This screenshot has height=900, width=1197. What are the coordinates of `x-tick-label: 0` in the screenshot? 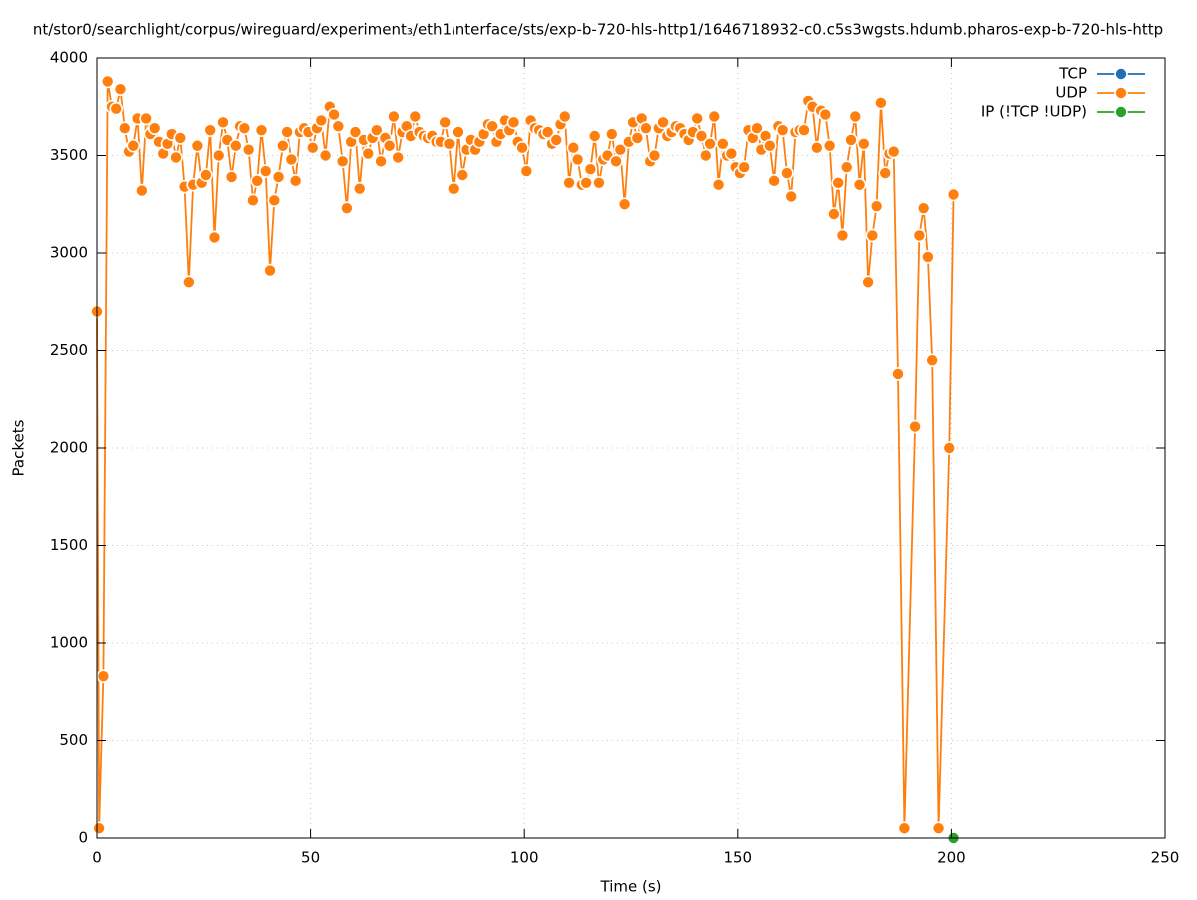 It's located at (97, 858).